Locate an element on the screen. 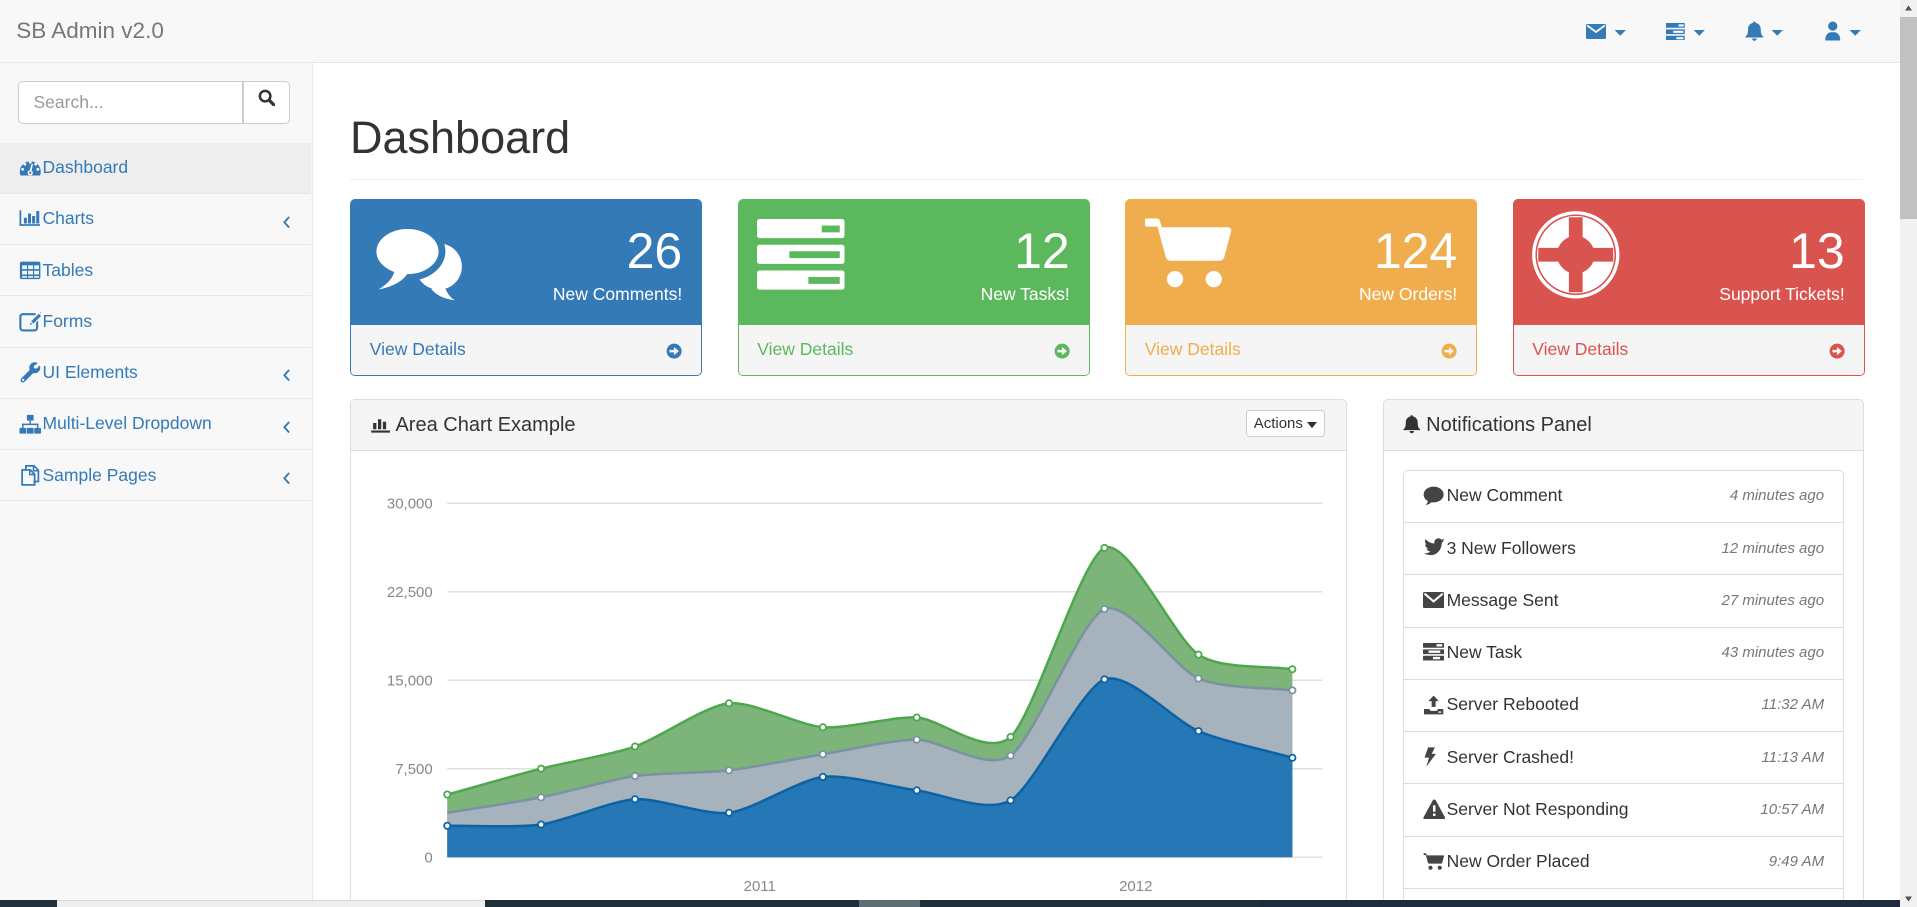  svg-text: 30,000 is located at coordinates (410, 504).